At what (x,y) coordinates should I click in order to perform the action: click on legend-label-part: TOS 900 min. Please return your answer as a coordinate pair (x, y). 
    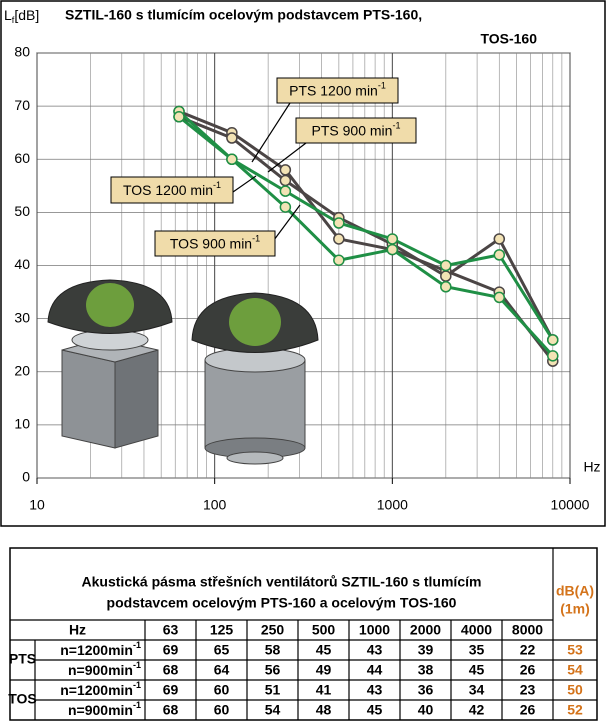
    Looking at the image, I should click on (211, 243).